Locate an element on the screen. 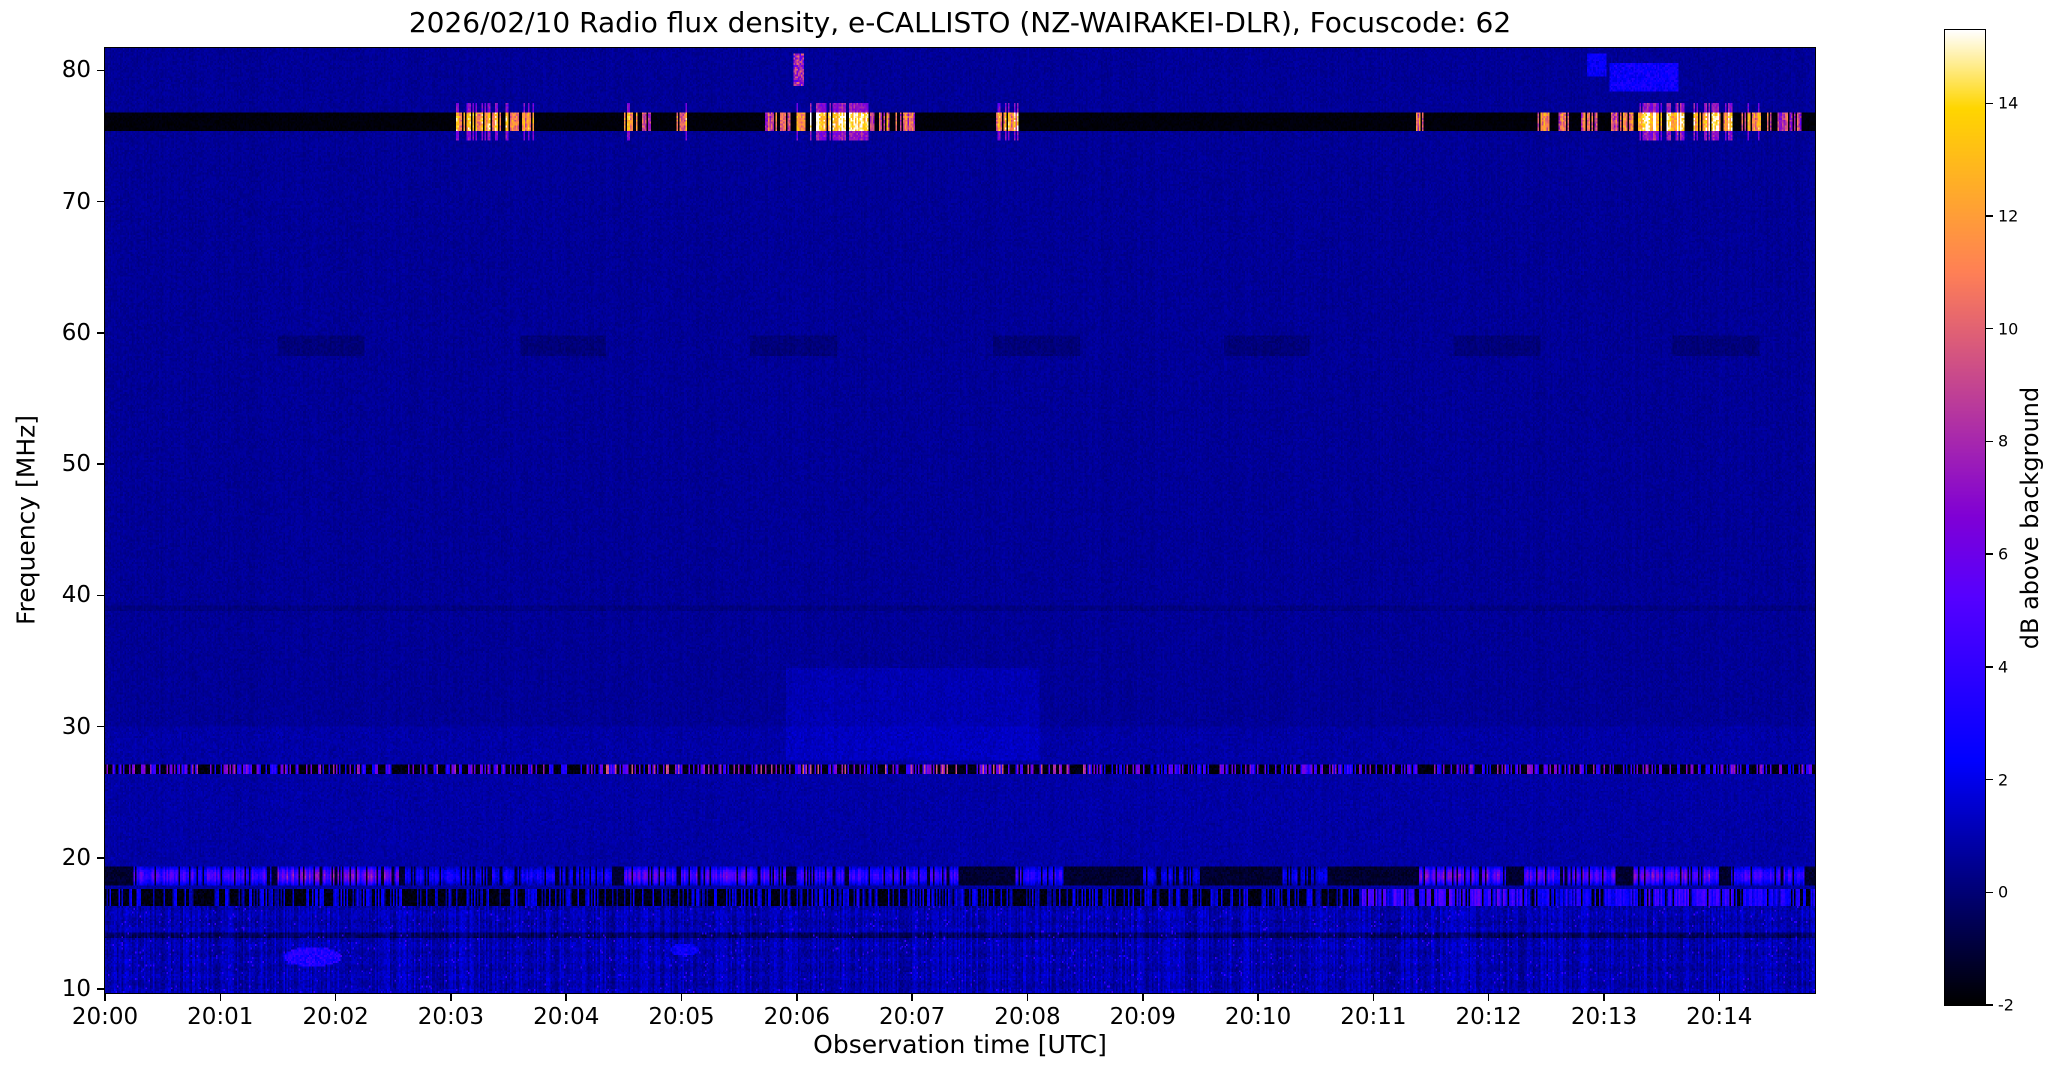 This screenshot has width=2047, height=1067. x-tick-label: 20:02 is located at coordinates (335, 1017).